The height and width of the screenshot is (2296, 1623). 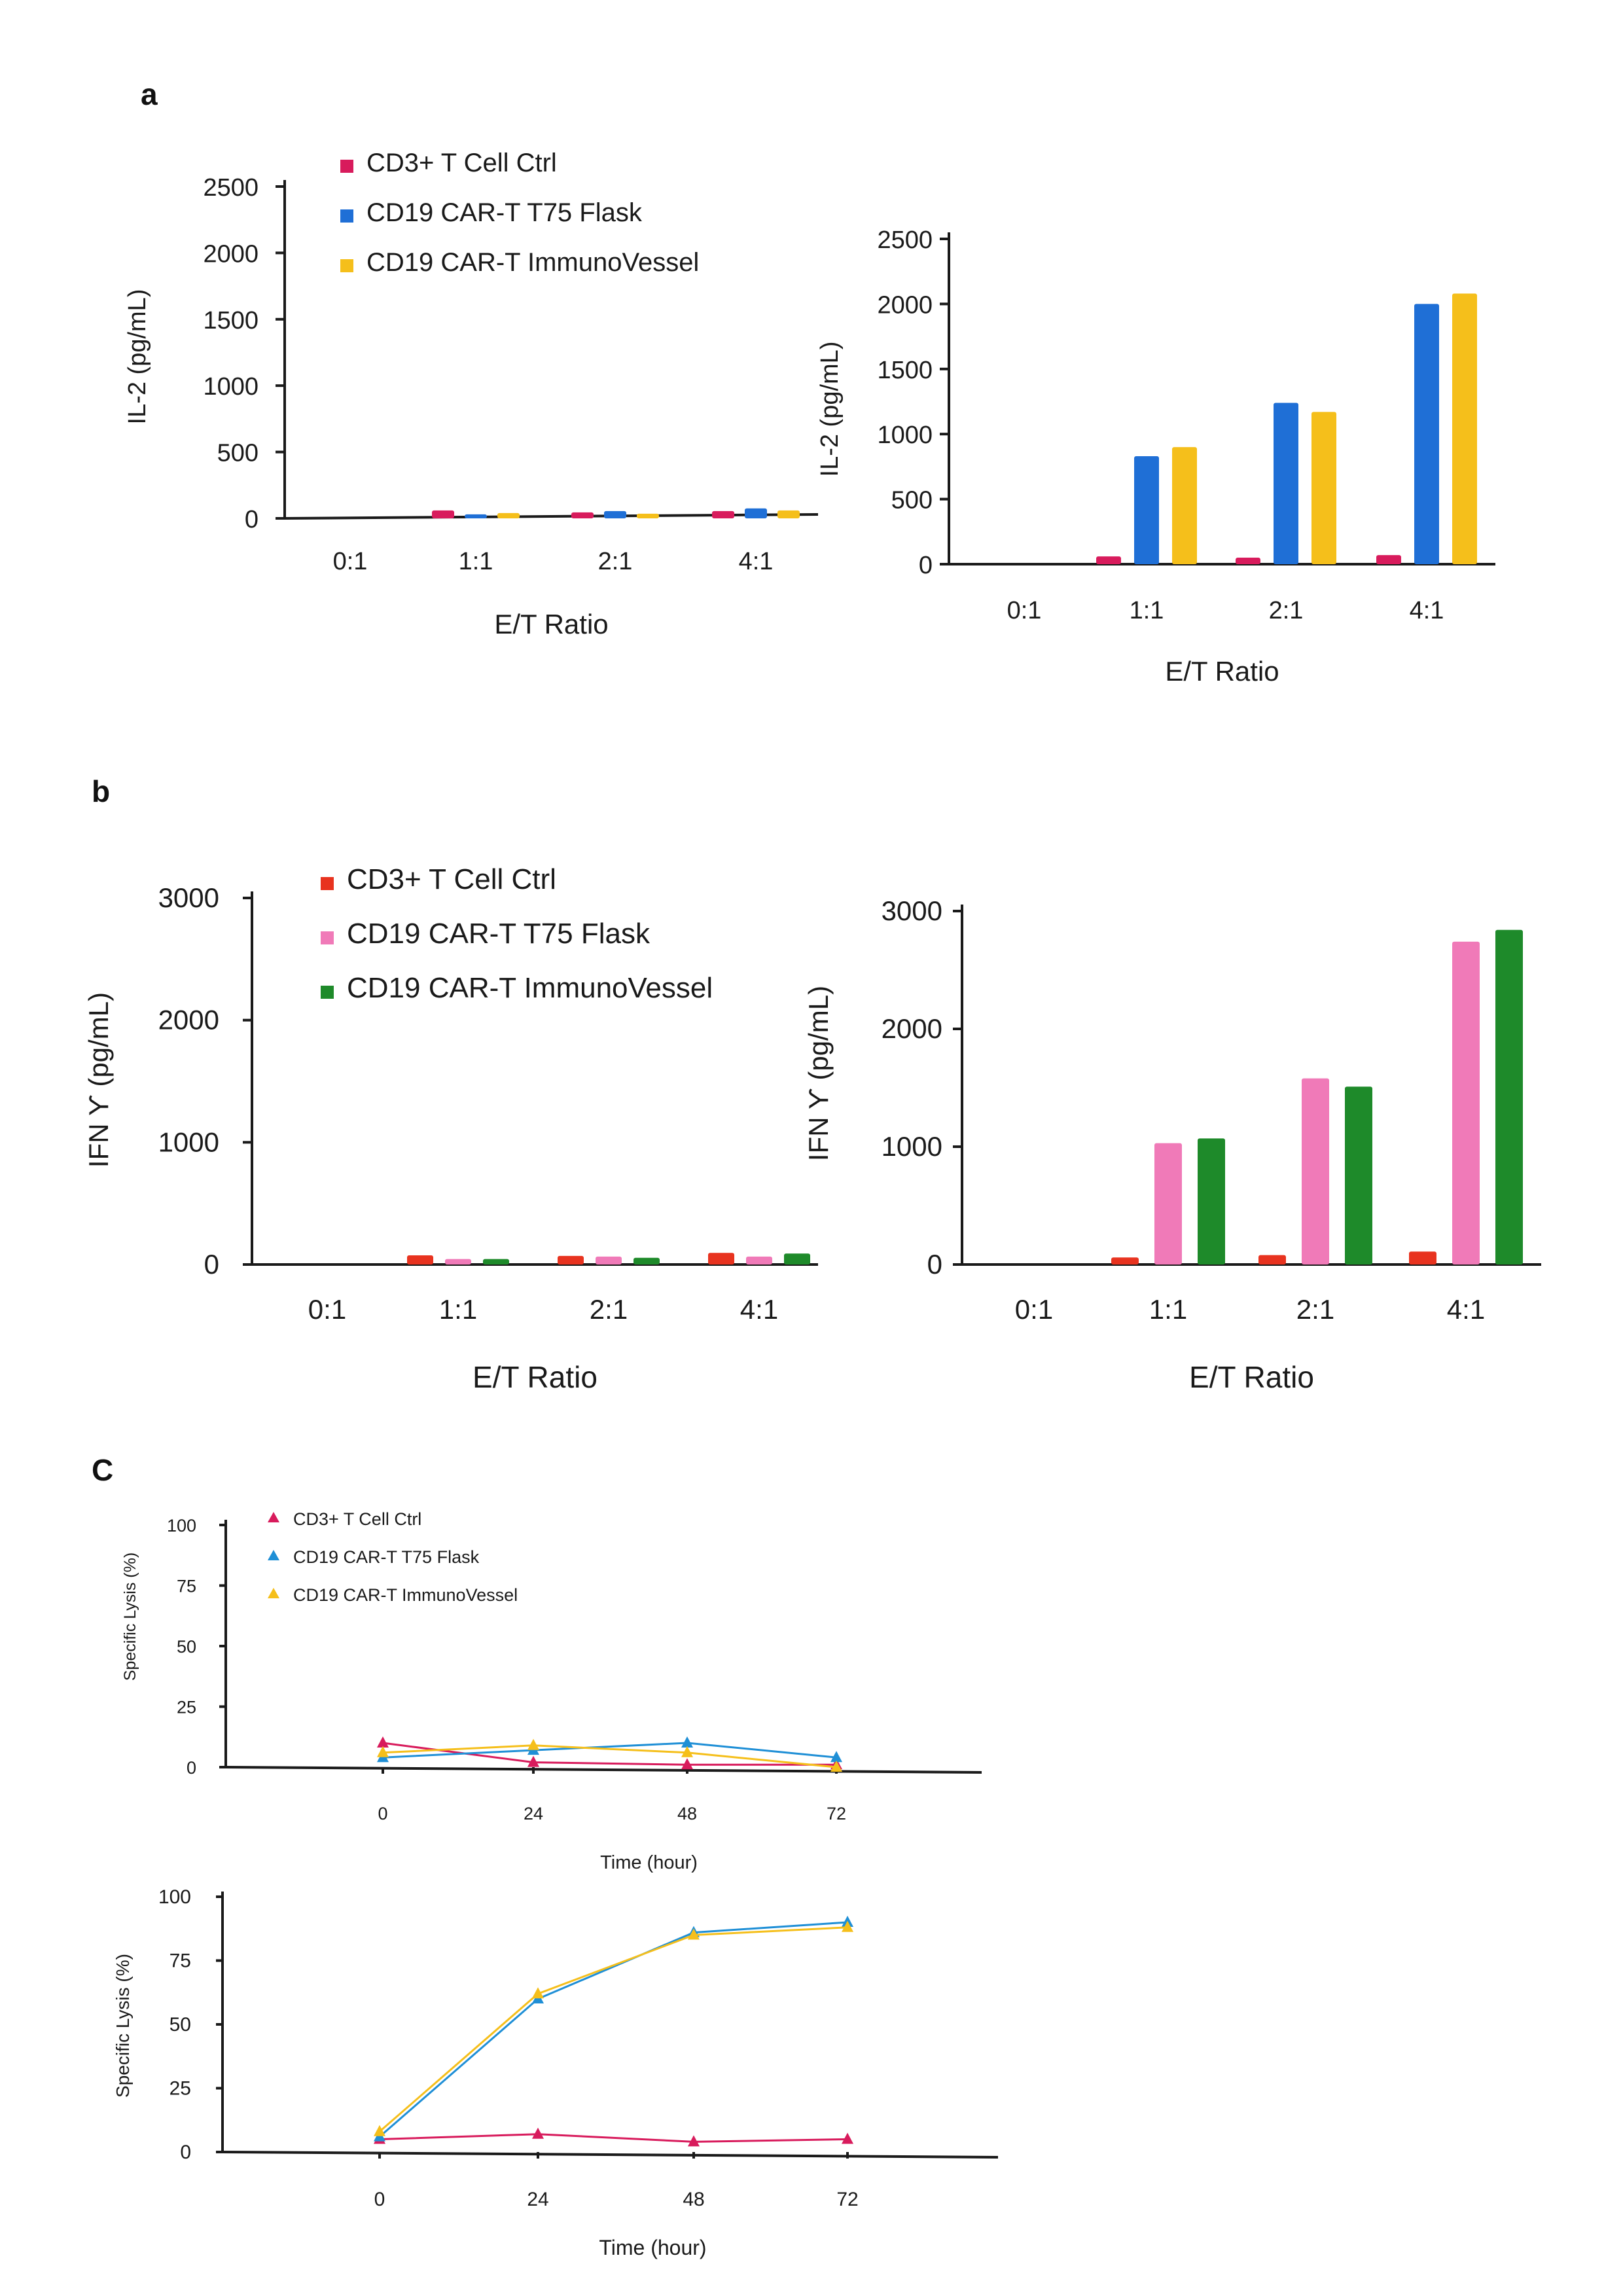 What do you see at coordinates (101, 791) in the screenshot?
I see `panel-label-b: b` at bounding box center [101, 791].